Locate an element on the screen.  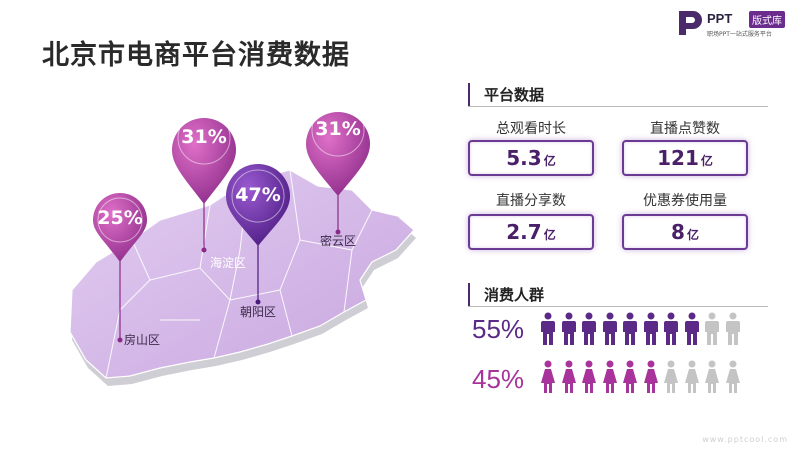
footer-url: www.pptcool.com is located at coordinates (745, 439).